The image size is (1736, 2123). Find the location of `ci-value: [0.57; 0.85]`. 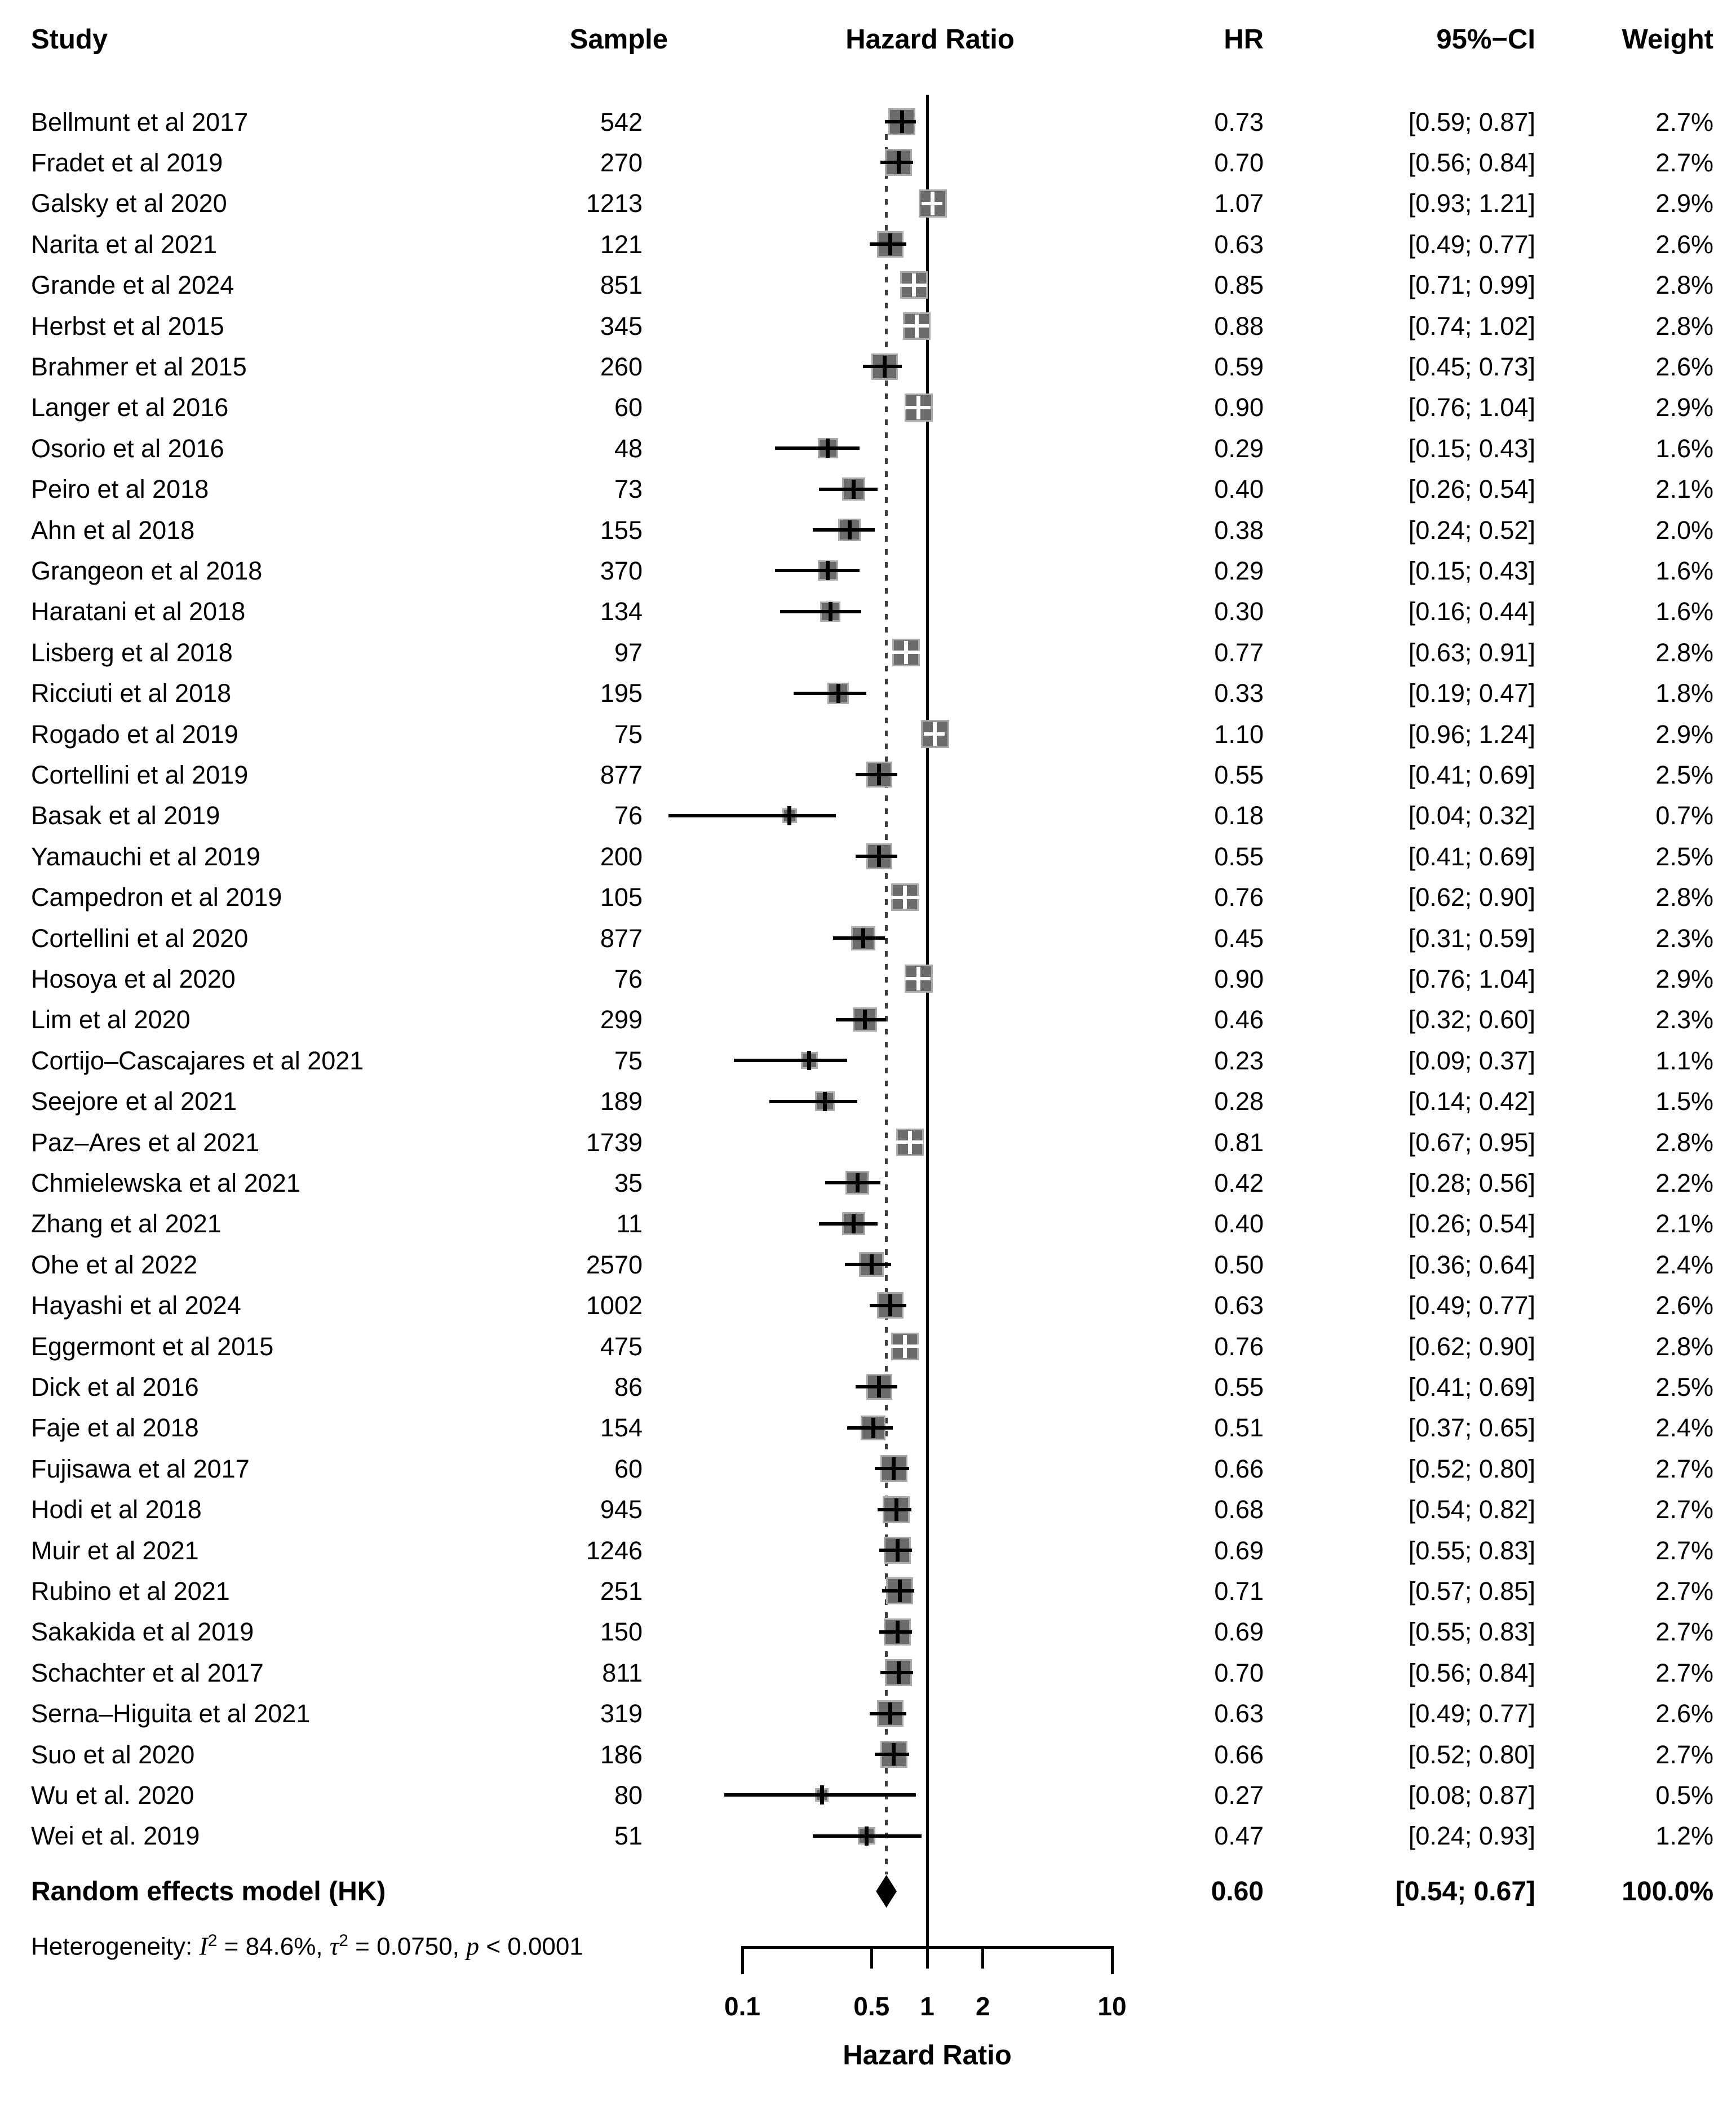

ci-value: [0.57; 0.85] is located at coordinates (1471, 1590).